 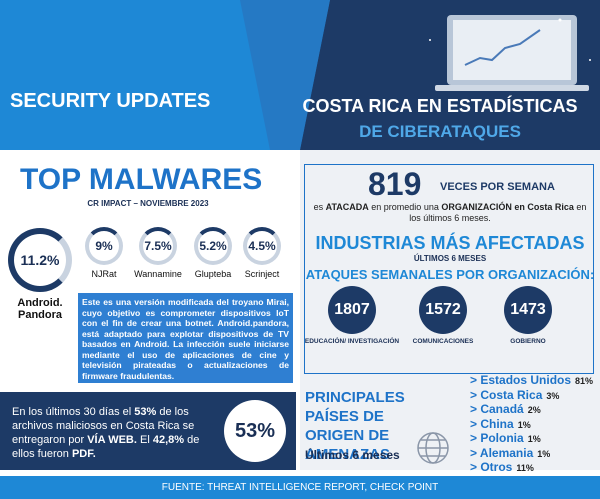 What do you see at coordinates (213, 246) in the screenshot?
I see `malware-ring: 5.2%` at bounding box center [213, 246].